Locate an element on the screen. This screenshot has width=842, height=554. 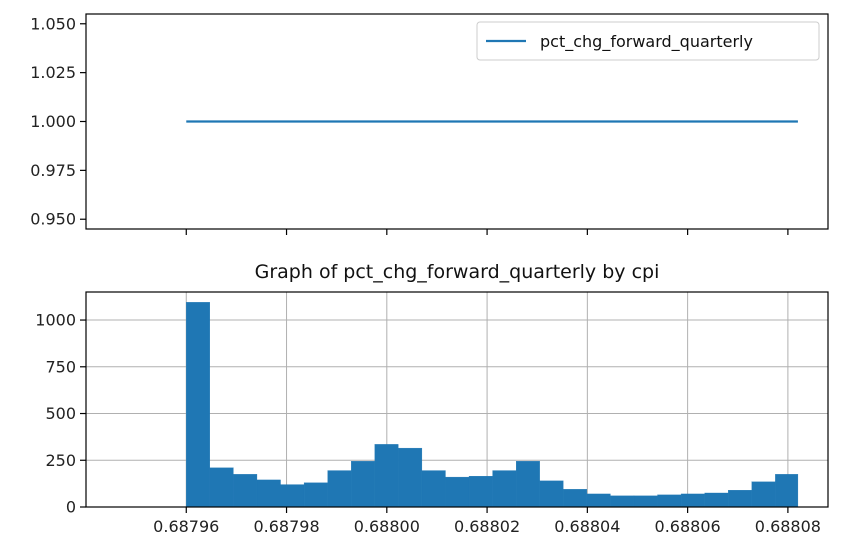
bottom-y-axis: 0 250 500 750 1000 is located at coordinates (60, 414).